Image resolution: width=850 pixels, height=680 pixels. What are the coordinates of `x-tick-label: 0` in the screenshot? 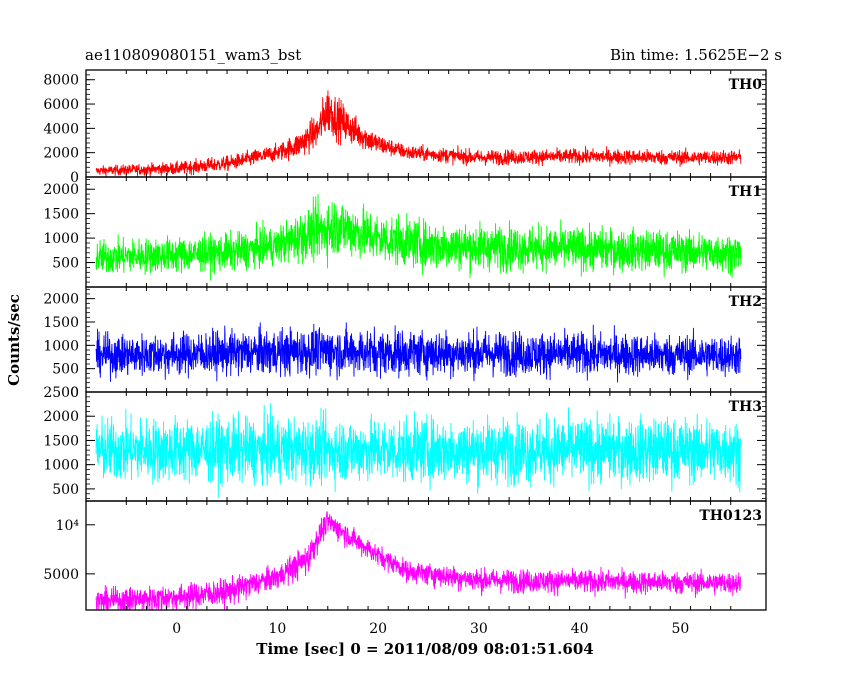 It's located at (176, 629).